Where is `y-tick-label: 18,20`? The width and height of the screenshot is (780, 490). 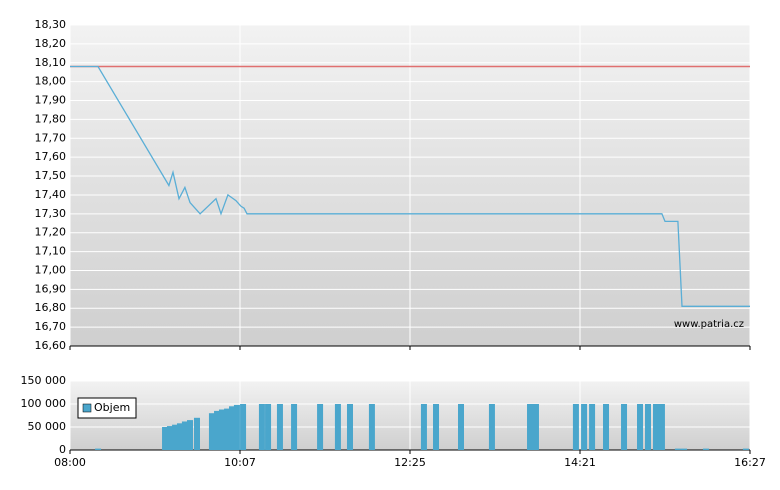 y-tick-label: 18,20 is located at coordinates (51, 43).